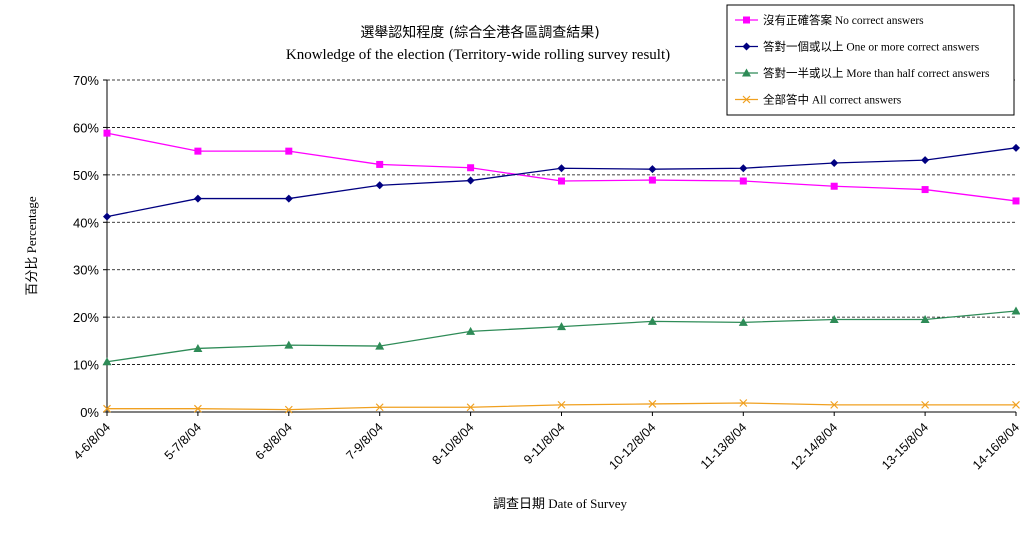 The width and height of the screenshot is (1020, 533). What do you see at coordinates (479, 32) in the screenshot?
I see `chart-title: 選舉認知程度 (綜合全港各區調查結果)` at bounding box center [479, 32].